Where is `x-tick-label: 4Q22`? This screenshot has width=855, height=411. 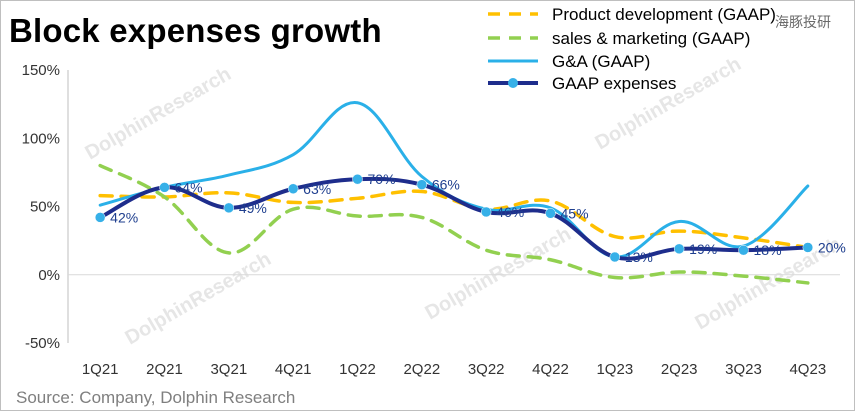 x-tick-label: 4Q22 is located at coordinates (550, 369).